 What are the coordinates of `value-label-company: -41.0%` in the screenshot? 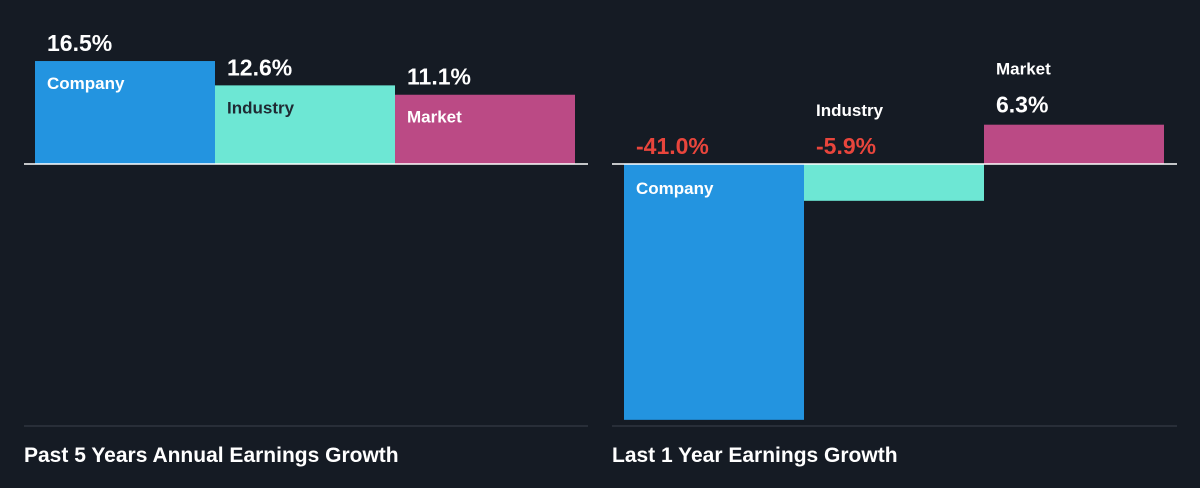 It's located at (672, 146).